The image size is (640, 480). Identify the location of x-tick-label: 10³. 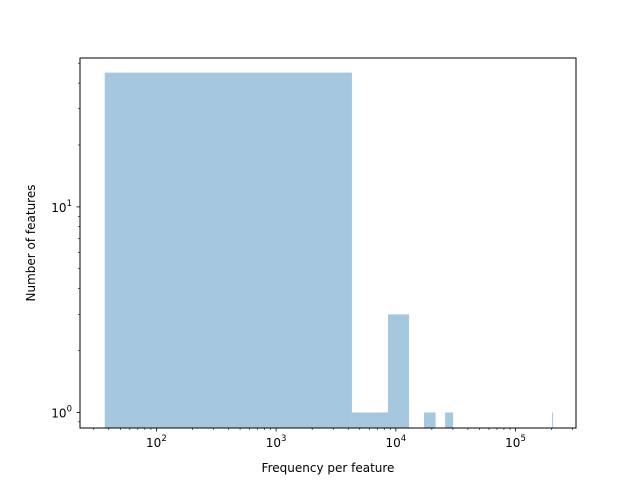
(276, 442).